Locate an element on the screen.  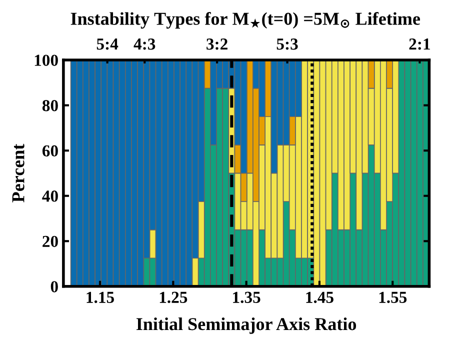
x-tick-label: 1.35 is located at coordinates (246, 298).